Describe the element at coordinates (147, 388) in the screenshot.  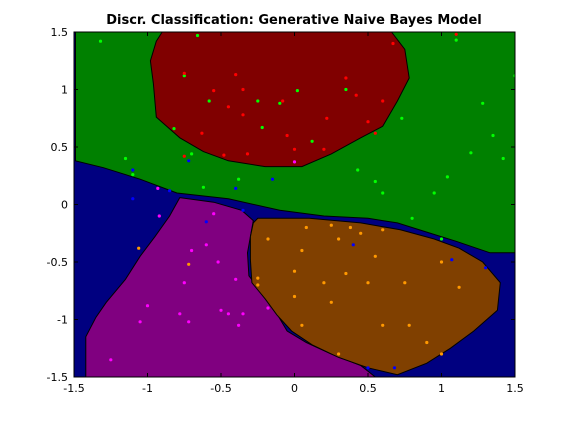
I see `x-tick-label: -1` at that location.